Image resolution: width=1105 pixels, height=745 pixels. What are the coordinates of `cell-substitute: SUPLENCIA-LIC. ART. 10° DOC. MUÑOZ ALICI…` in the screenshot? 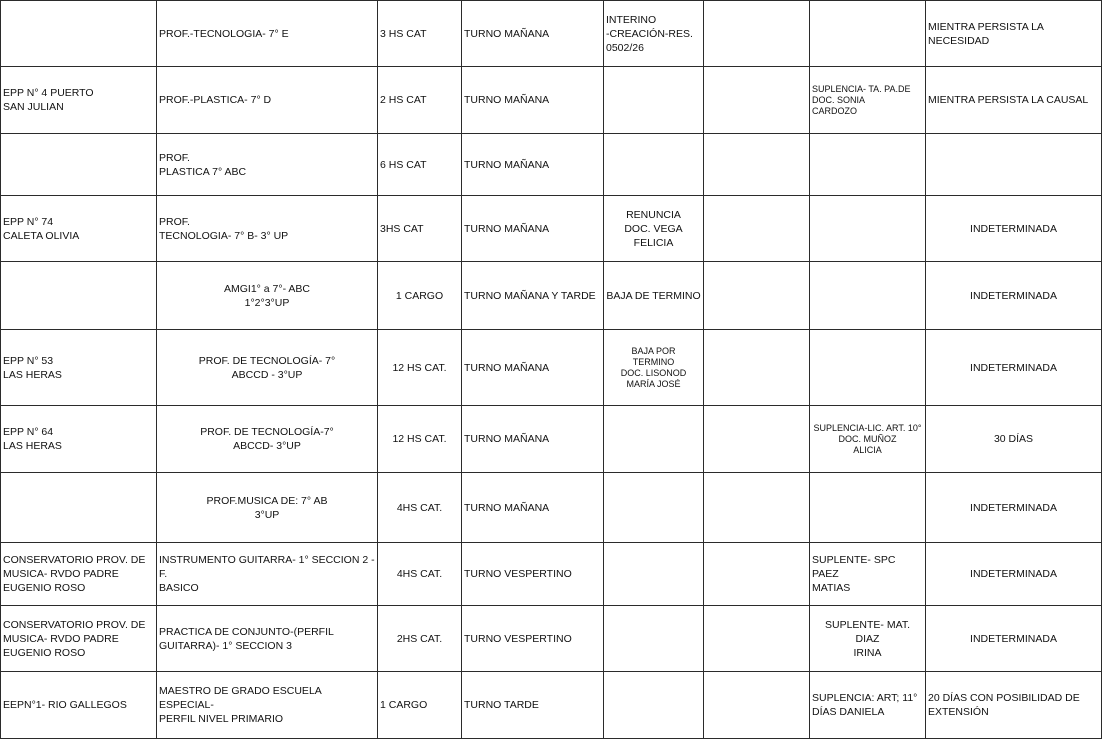 It's located at (867, 439).